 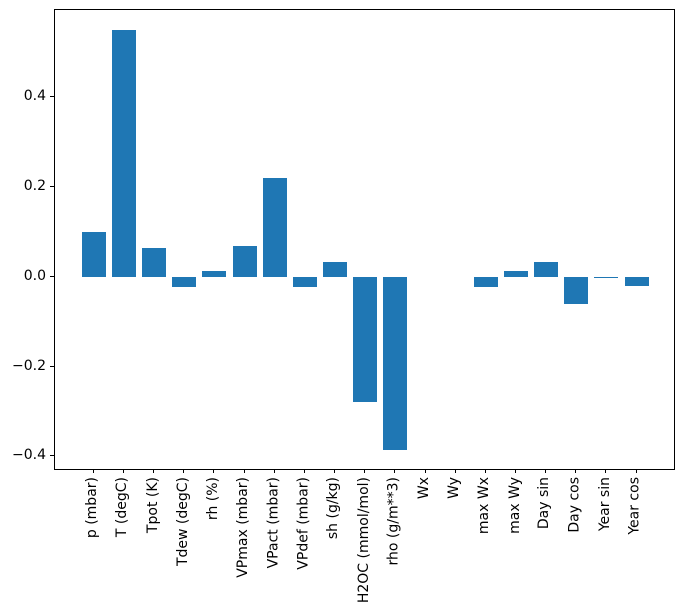 What do you see at coordinates (214, 274) in the screenshot?
I see `bar-rh` at bounding box center [214, 274].